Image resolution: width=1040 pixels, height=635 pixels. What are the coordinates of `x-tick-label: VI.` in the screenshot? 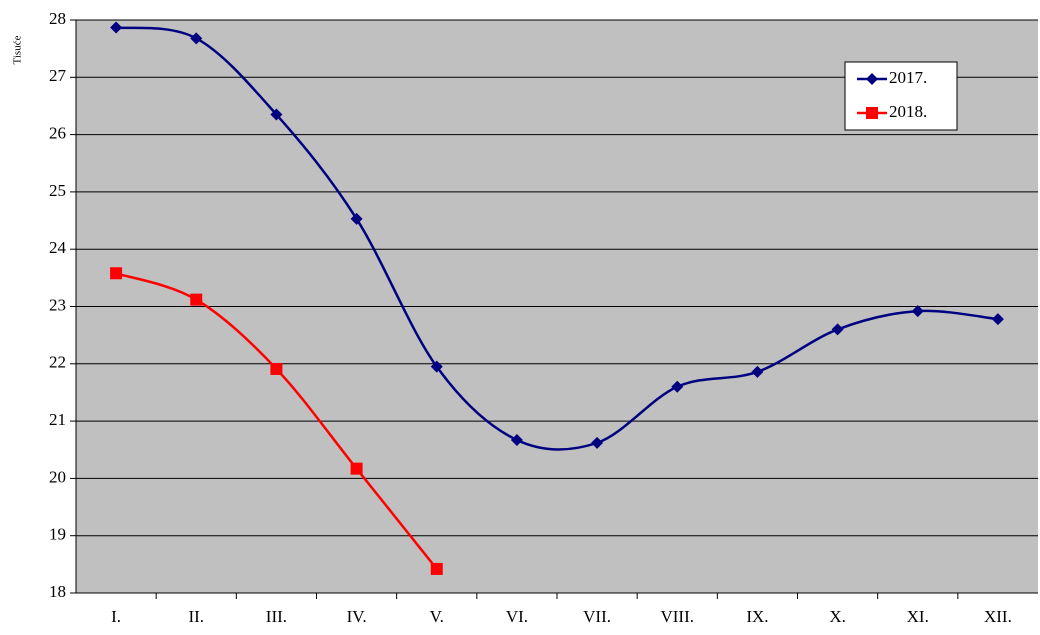 It's located at (517, 616).